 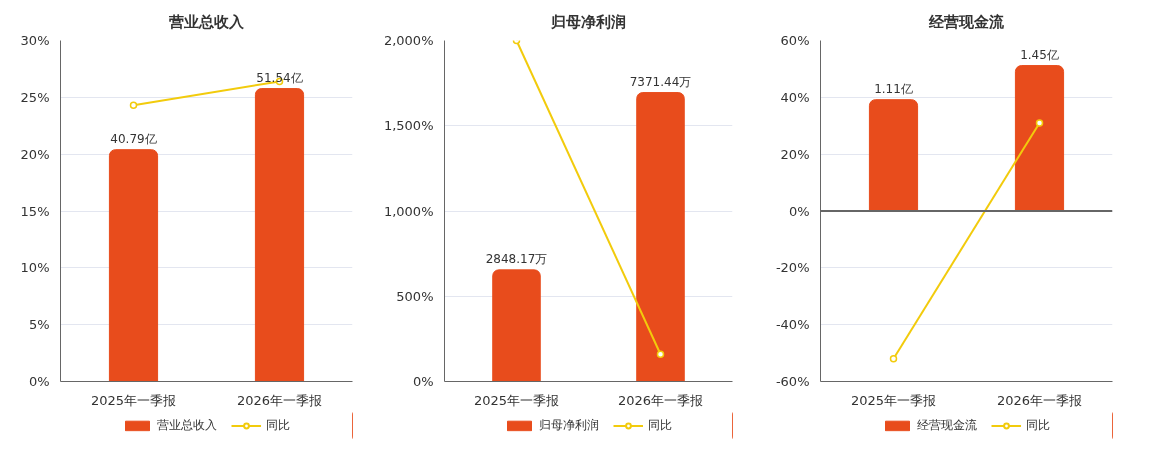 What do you see at coordinates (408, 211) in the screenshot?
I see `y-tick-label: 1,000%` at bounding box center [408, 211].